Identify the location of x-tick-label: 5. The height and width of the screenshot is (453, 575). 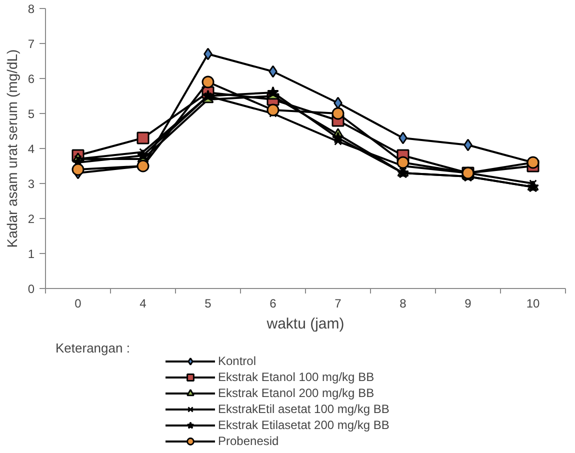
(208, 303).